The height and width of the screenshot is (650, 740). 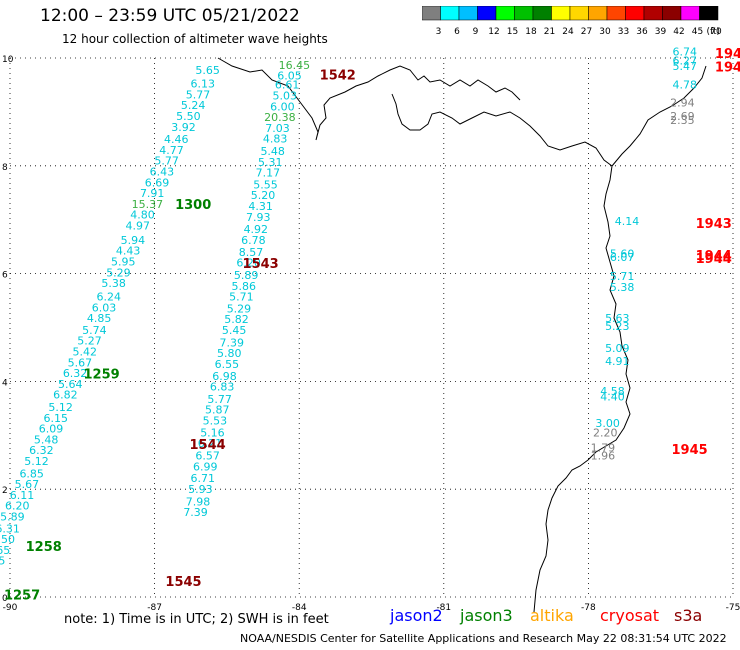 What do you see at coordinates (486, 615) in the screenshot?
I see `legend-jason3: jason3` at bounding box center [486, 615].